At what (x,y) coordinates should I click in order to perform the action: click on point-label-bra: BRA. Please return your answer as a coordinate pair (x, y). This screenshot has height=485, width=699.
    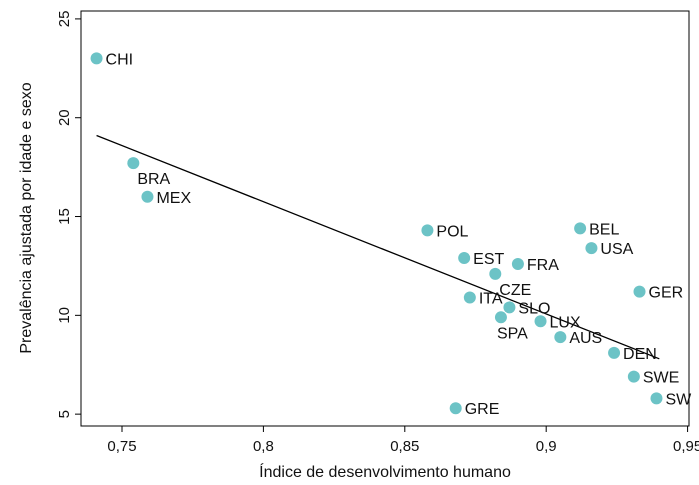
    Looking at the image, I should click on (153, 179).